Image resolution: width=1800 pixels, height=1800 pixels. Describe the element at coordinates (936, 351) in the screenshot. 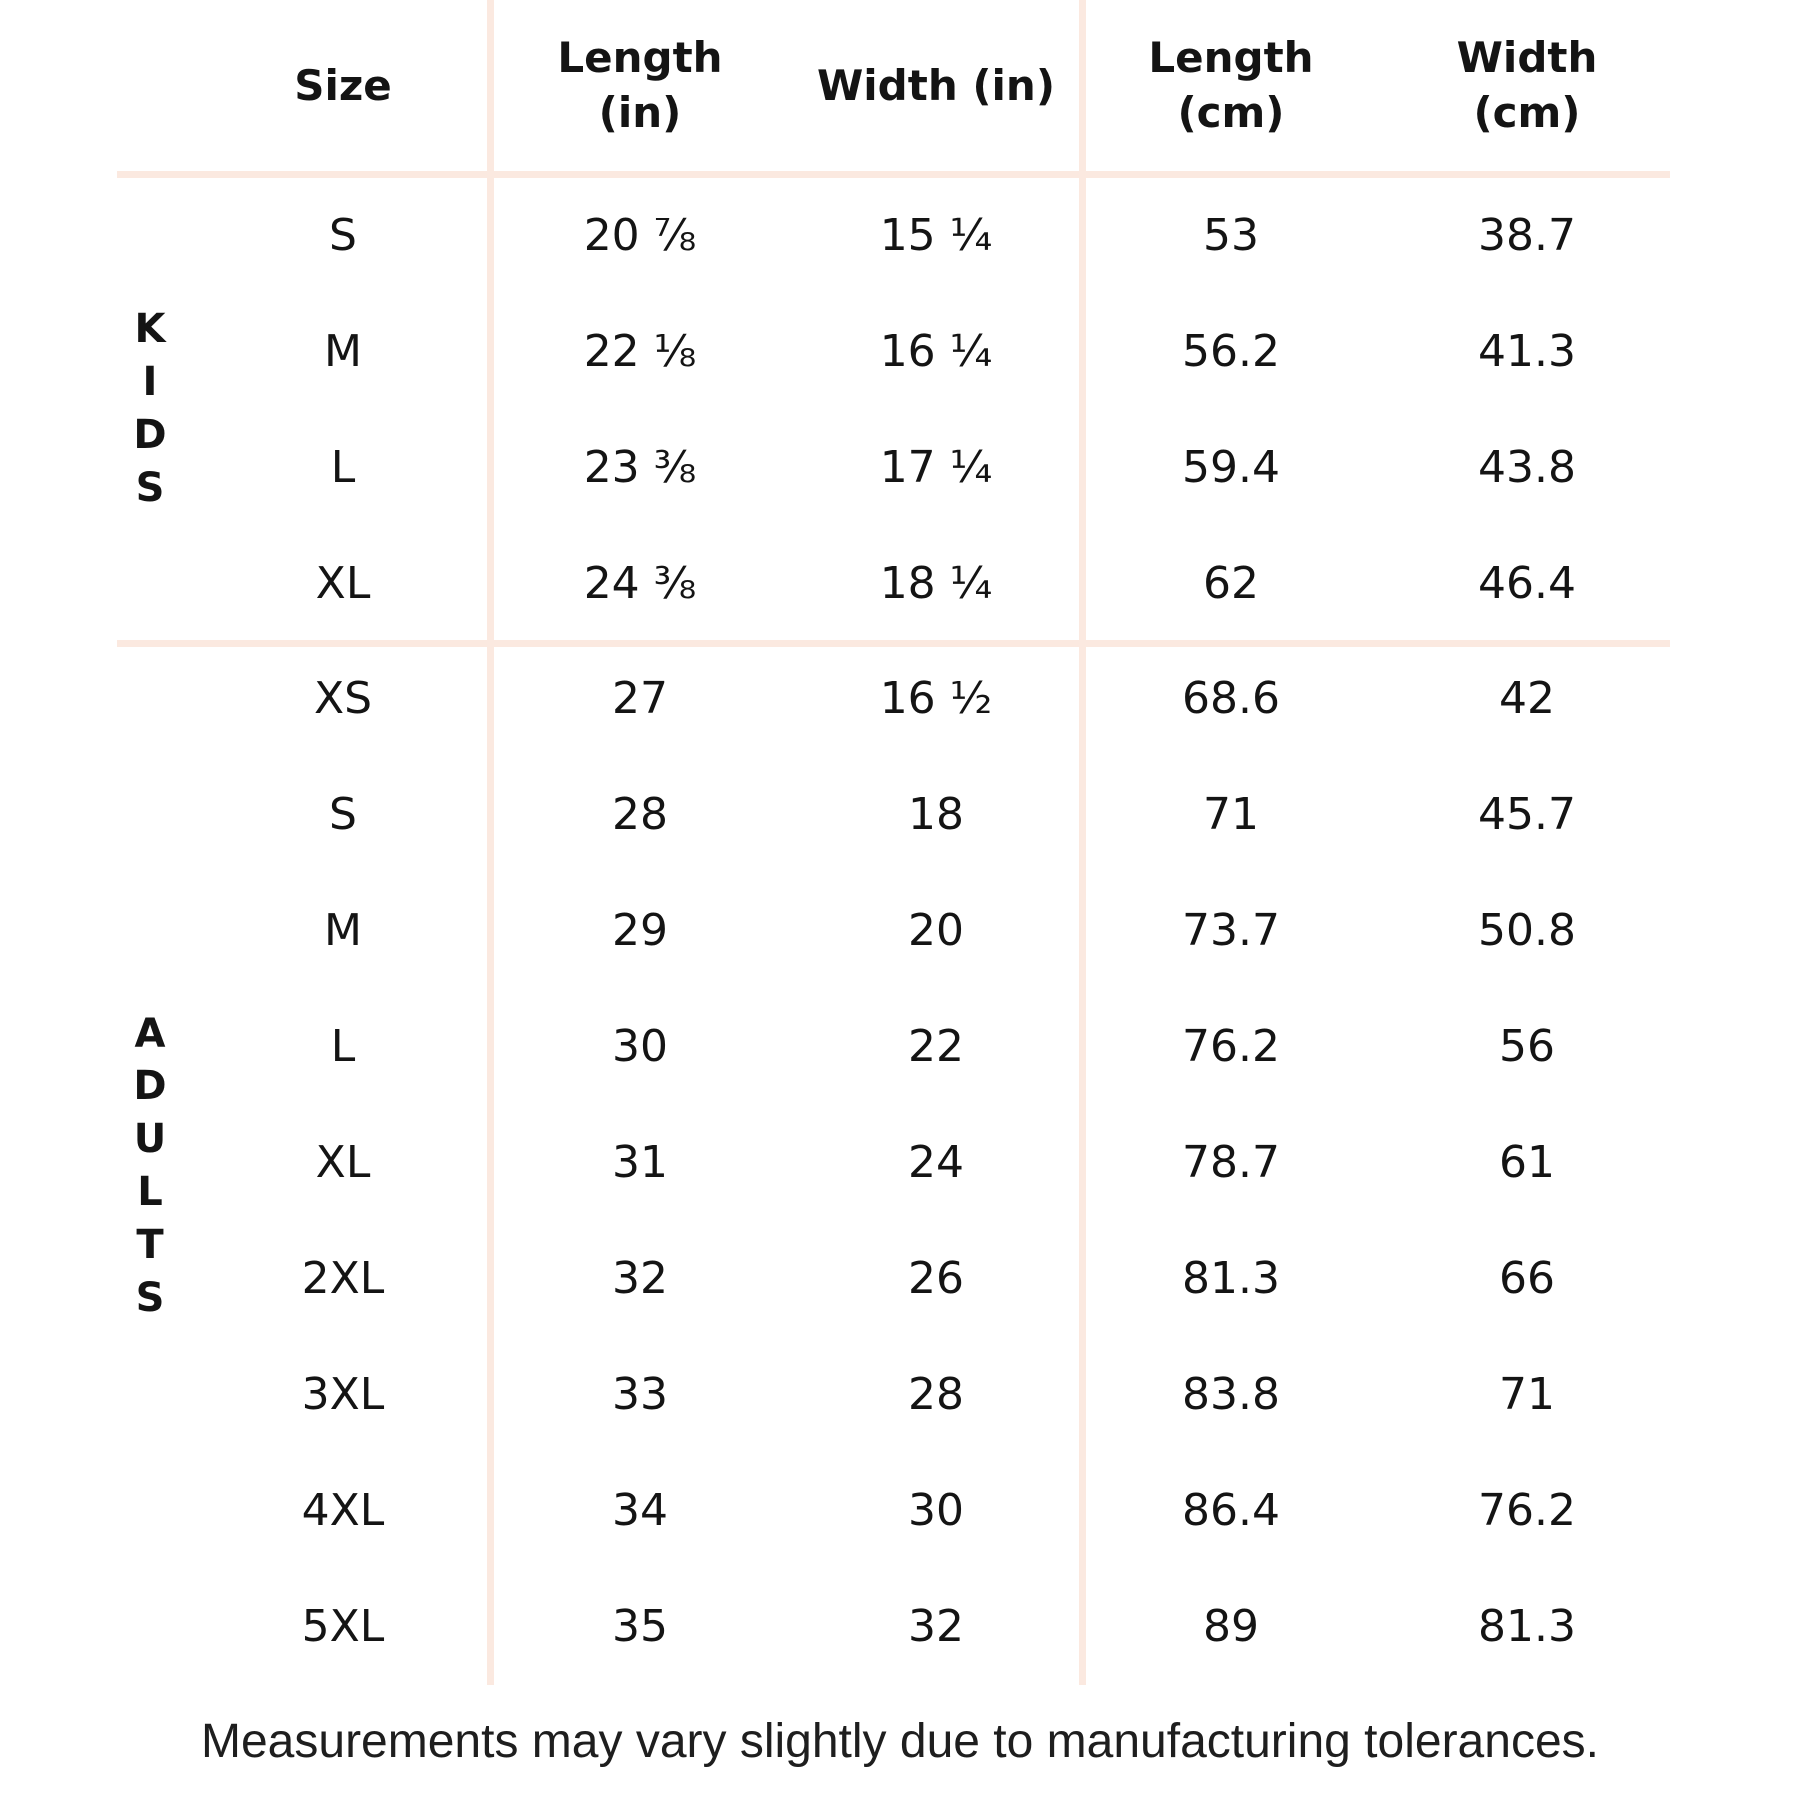

I see `width-in-cell: 16 ¼` at that location.